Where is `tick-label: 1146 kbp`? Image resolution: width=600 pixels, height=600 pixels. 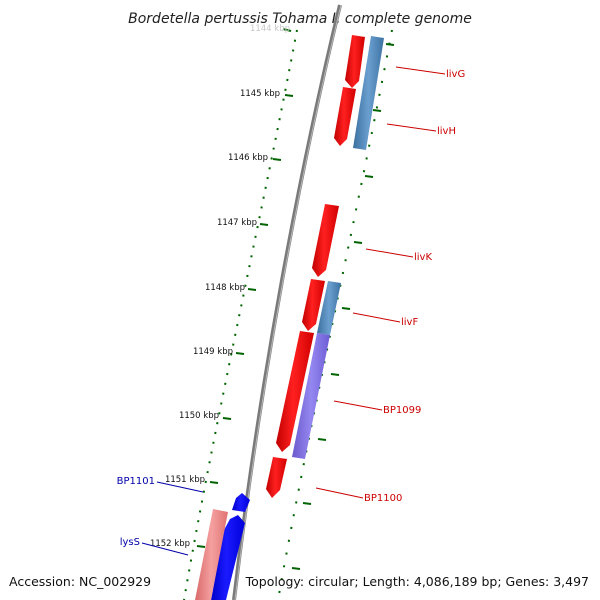
tick-label: 1146 kbp is located at coordinates (248, 158).